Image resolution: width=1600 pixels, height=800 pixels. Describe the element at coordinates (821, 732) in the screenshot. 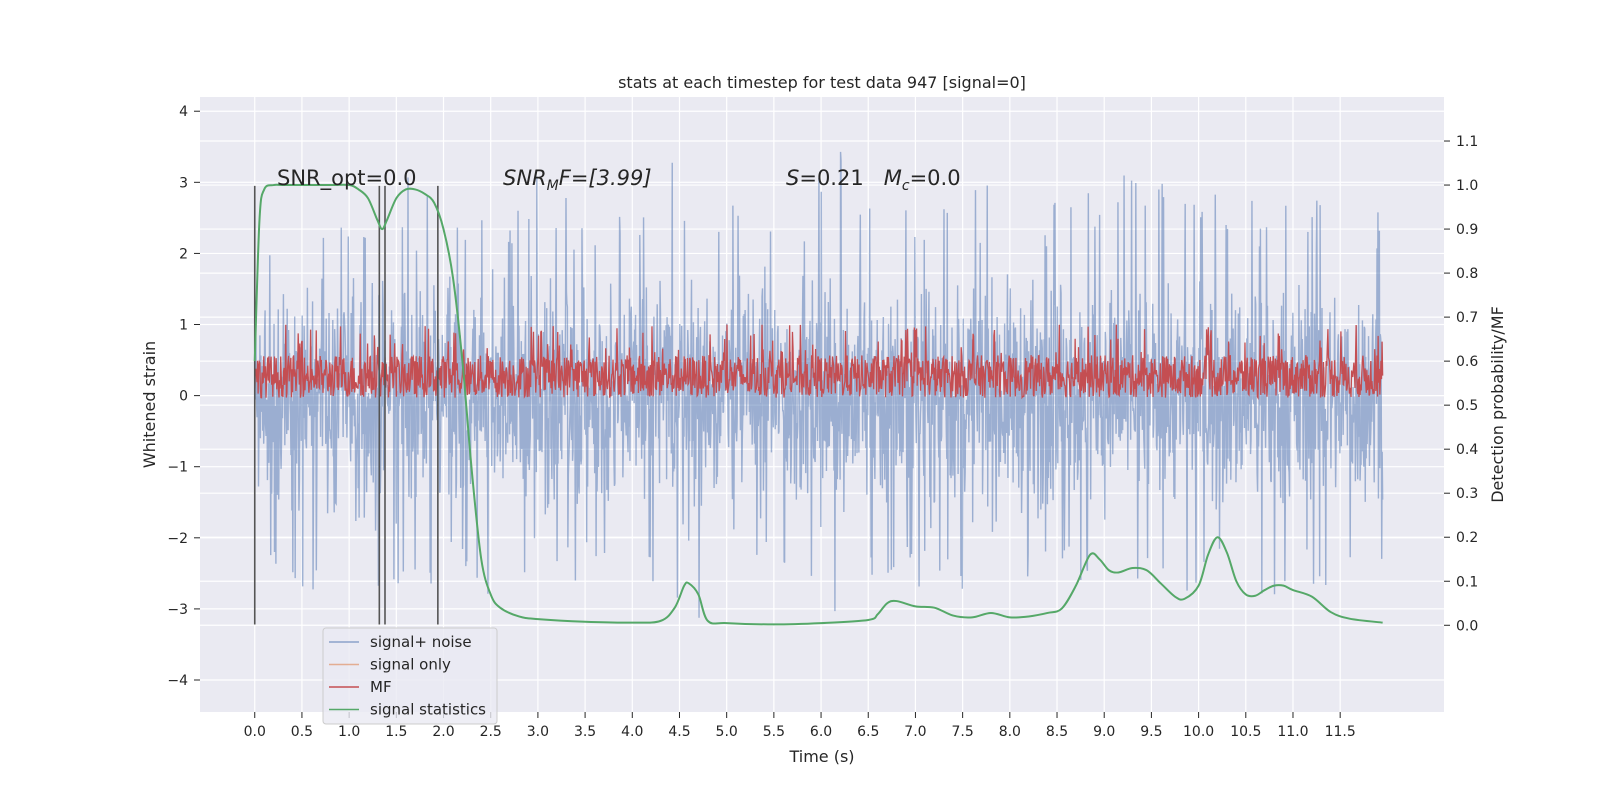

I see `x-tick-label: 6.0` at that location.